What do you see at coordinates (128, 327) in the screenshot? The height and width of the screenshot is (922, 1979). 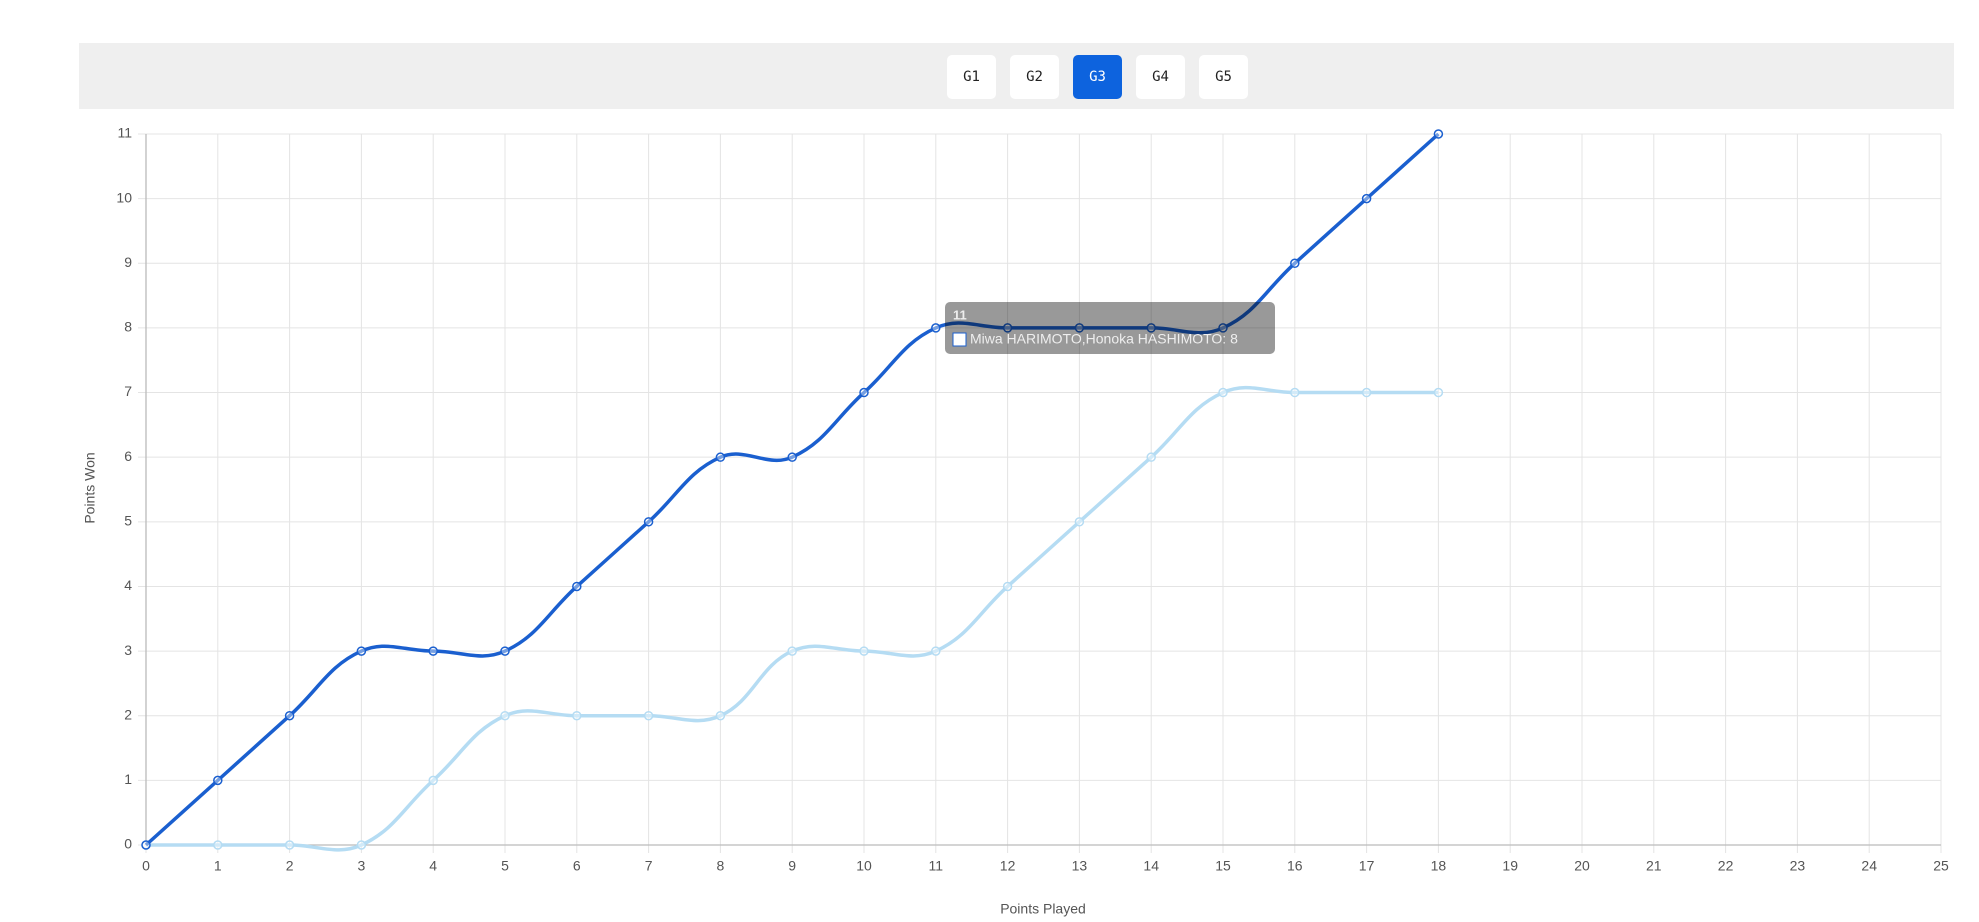 I see `y-tick-label: 8` at bounding box center [128, 327].